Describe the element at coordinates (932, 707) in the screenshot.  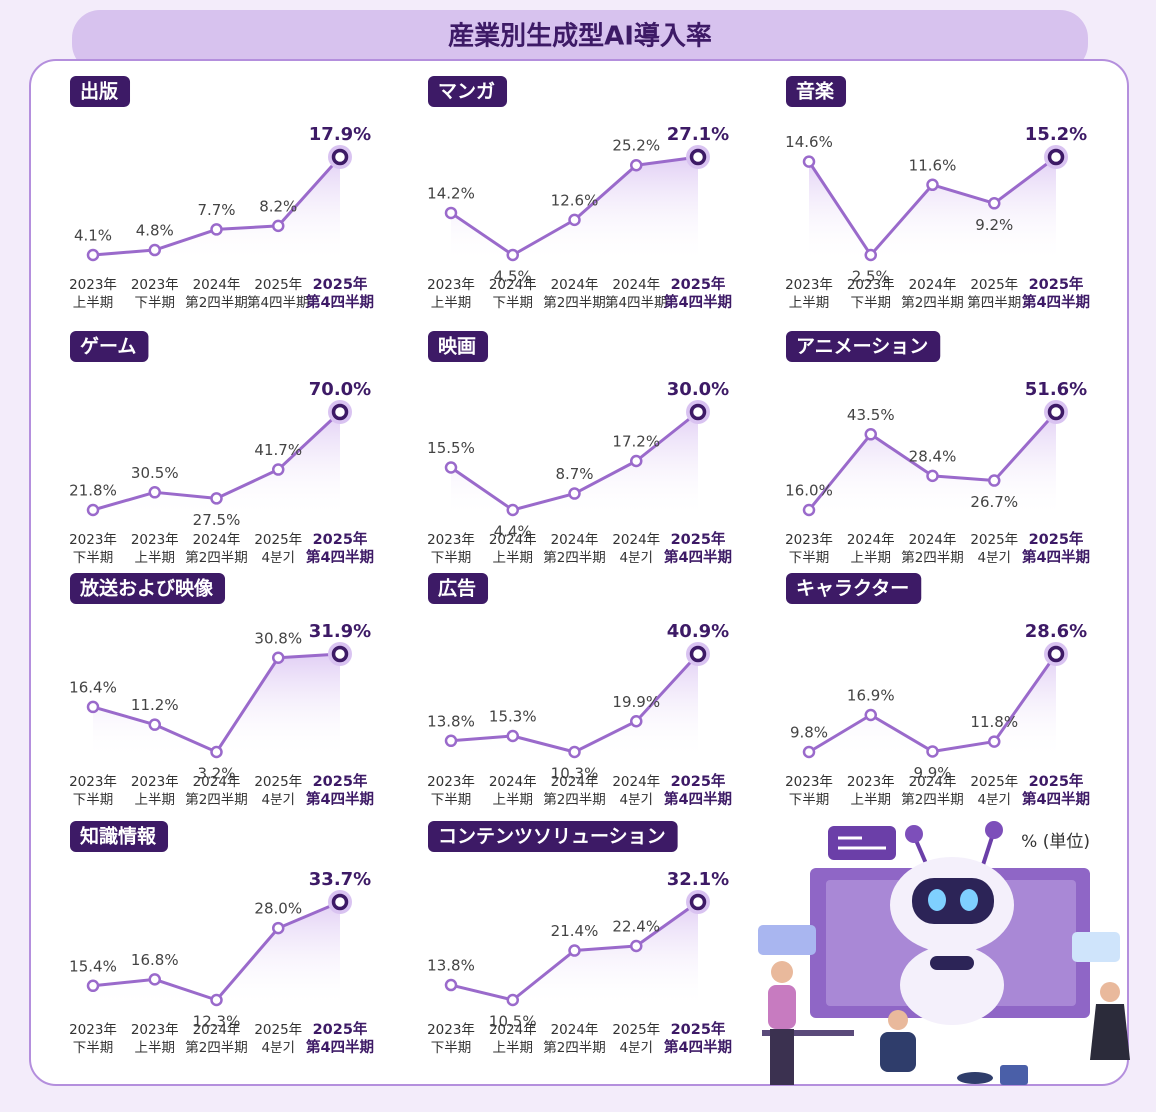
I see `area` at that location.